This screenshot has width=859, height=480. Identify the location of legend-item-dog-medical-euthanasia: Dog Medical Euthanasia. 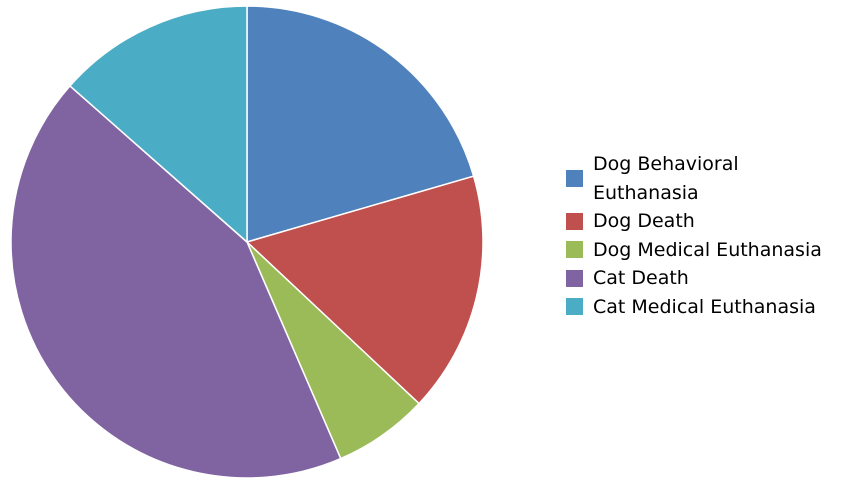
(711, 250).